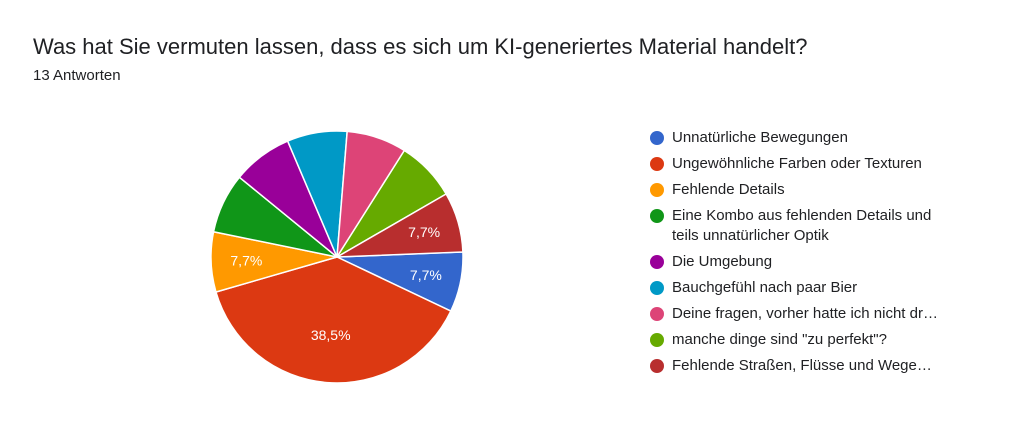 The image size is (1024, 431). Describe the element at coordinates (728, 189) in the screenshot. I see `legend-label: Fehlende Details` at that location.